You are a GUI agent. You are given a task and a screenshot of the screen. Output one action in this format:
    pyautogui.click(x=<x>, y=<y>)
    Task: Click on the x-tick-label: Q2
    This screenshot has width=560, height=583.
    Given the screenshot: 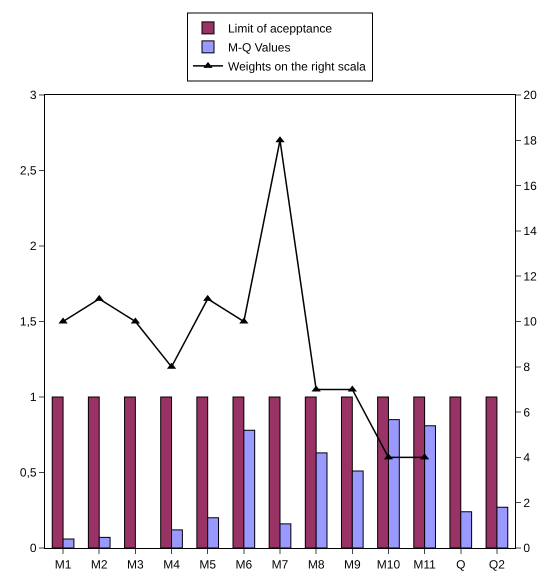 What is the action you would take?
    pyautogui.click(x=497, y=564)
    